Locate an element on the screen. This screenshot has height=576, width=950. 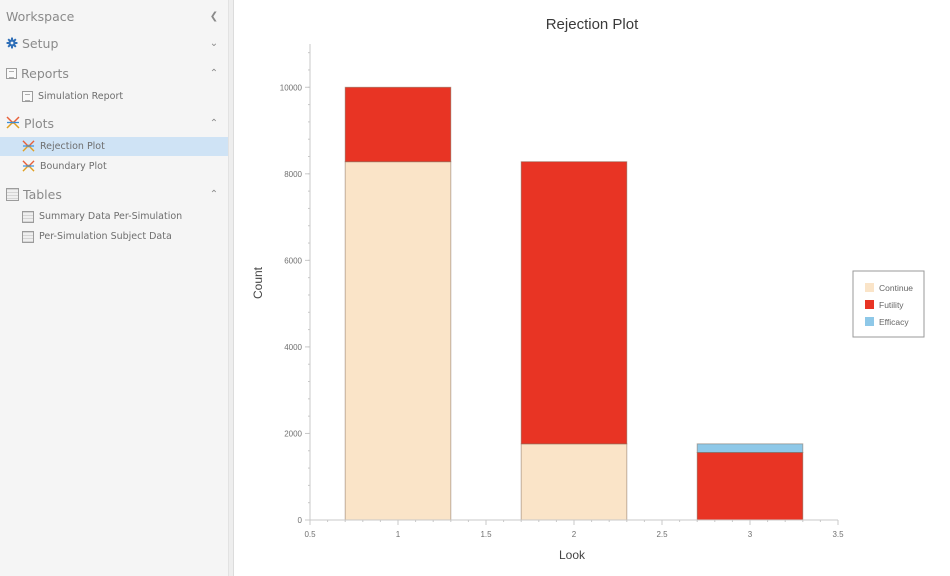
x-axis-label: Look is located at coordinates (572, 555).